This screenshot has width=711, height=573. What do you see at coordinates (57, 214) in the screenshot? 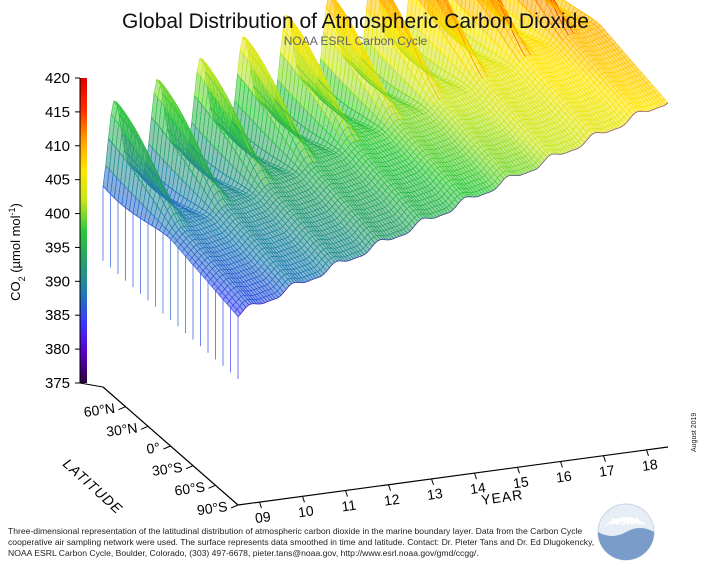
I see `z-tick-label: 400` at bounding box center [57, 214].